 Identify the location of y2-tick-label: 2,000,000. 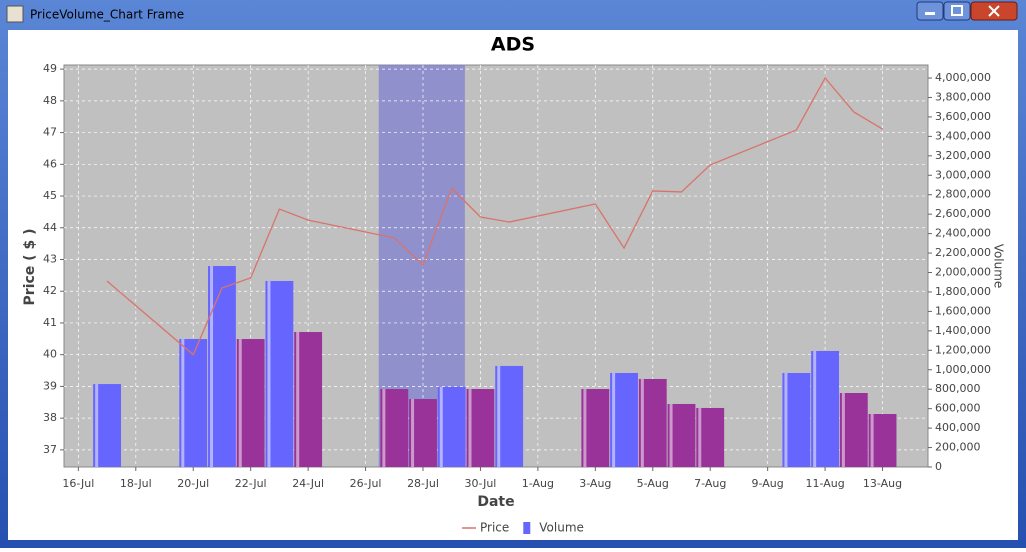
(963, 272).